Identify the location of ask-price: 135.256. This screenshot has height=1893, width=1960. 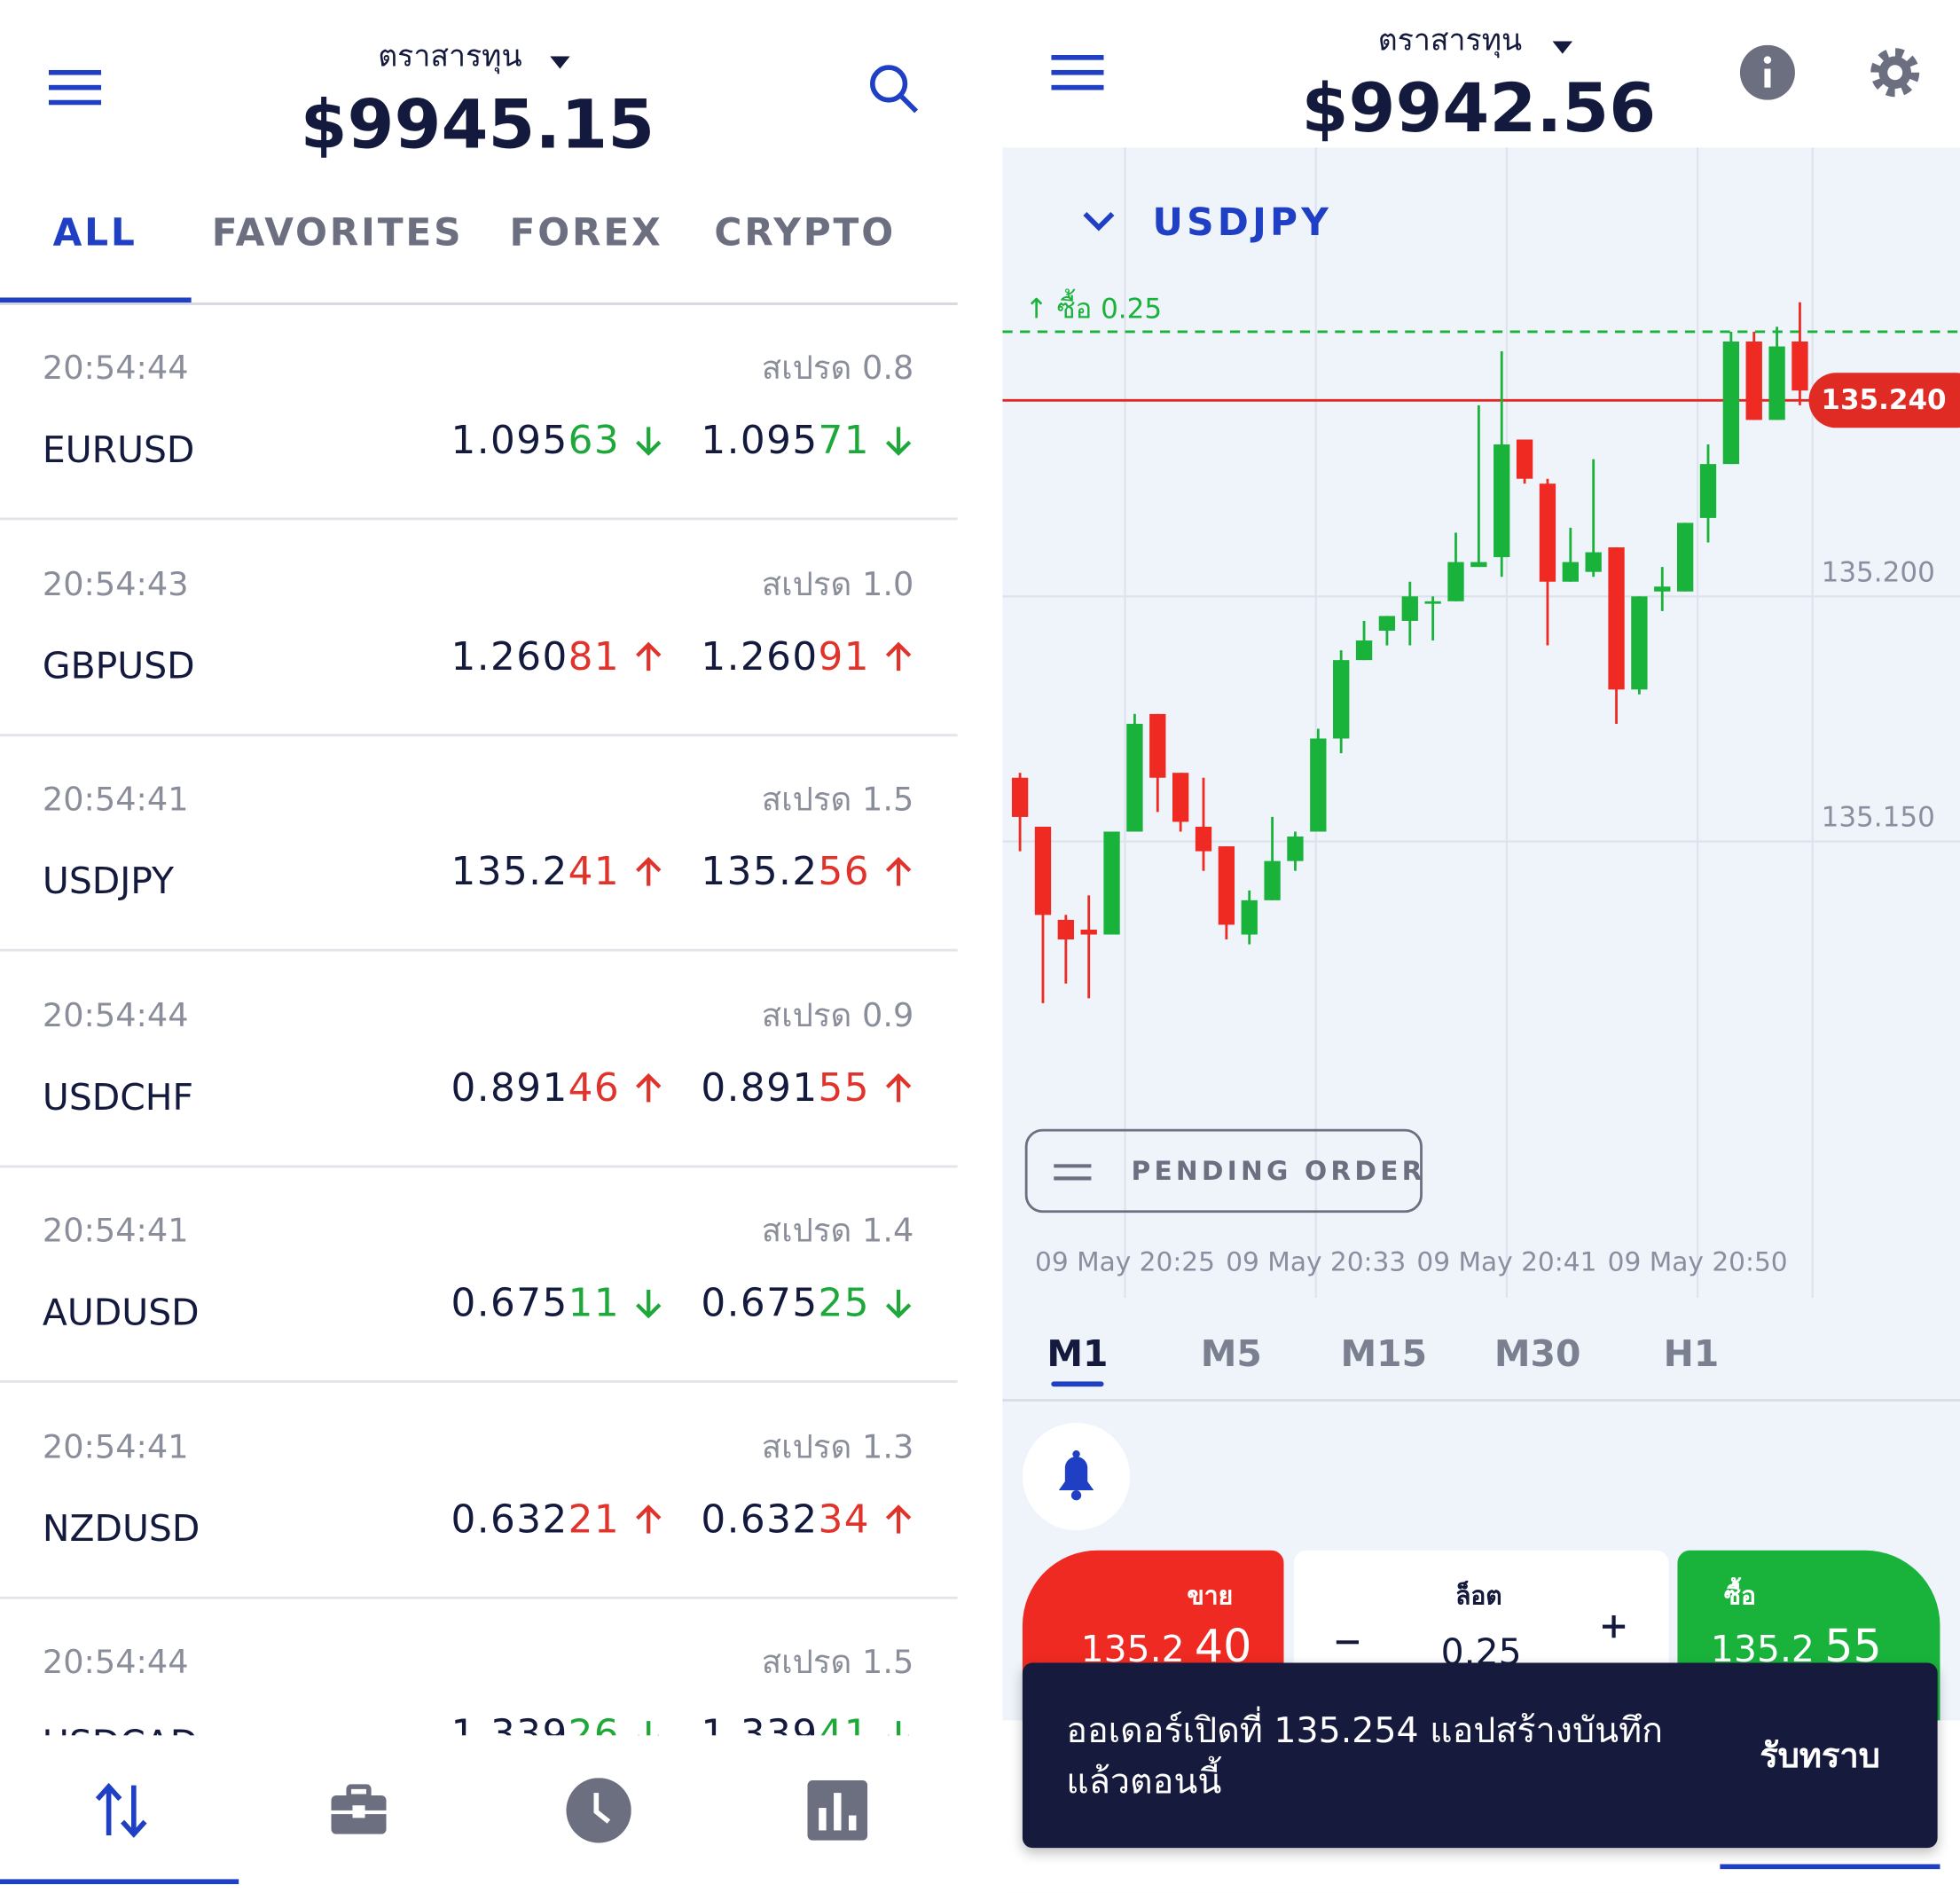
(807, 872).